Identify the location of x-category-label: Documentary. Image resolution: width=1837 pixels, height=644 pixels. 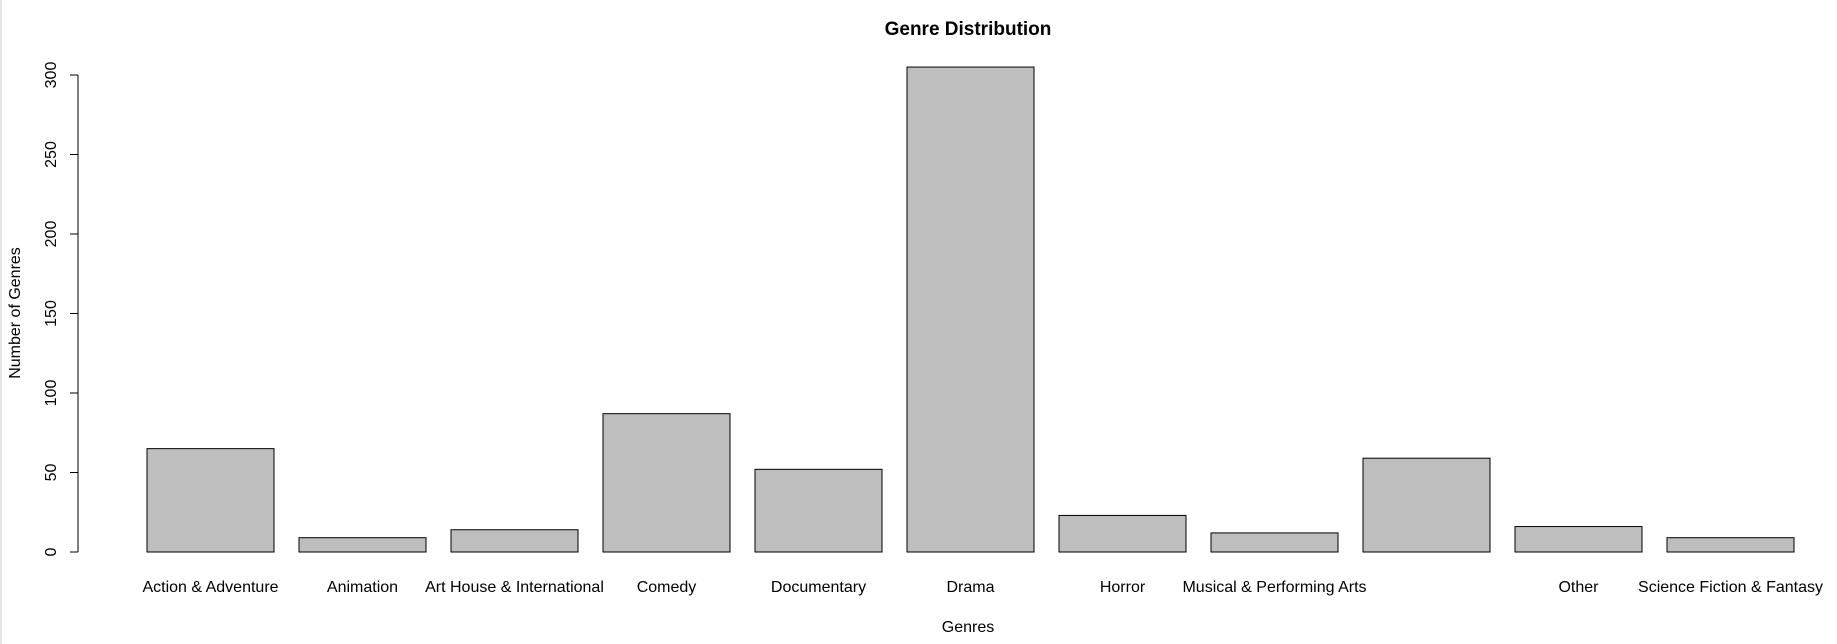
(818, 587).